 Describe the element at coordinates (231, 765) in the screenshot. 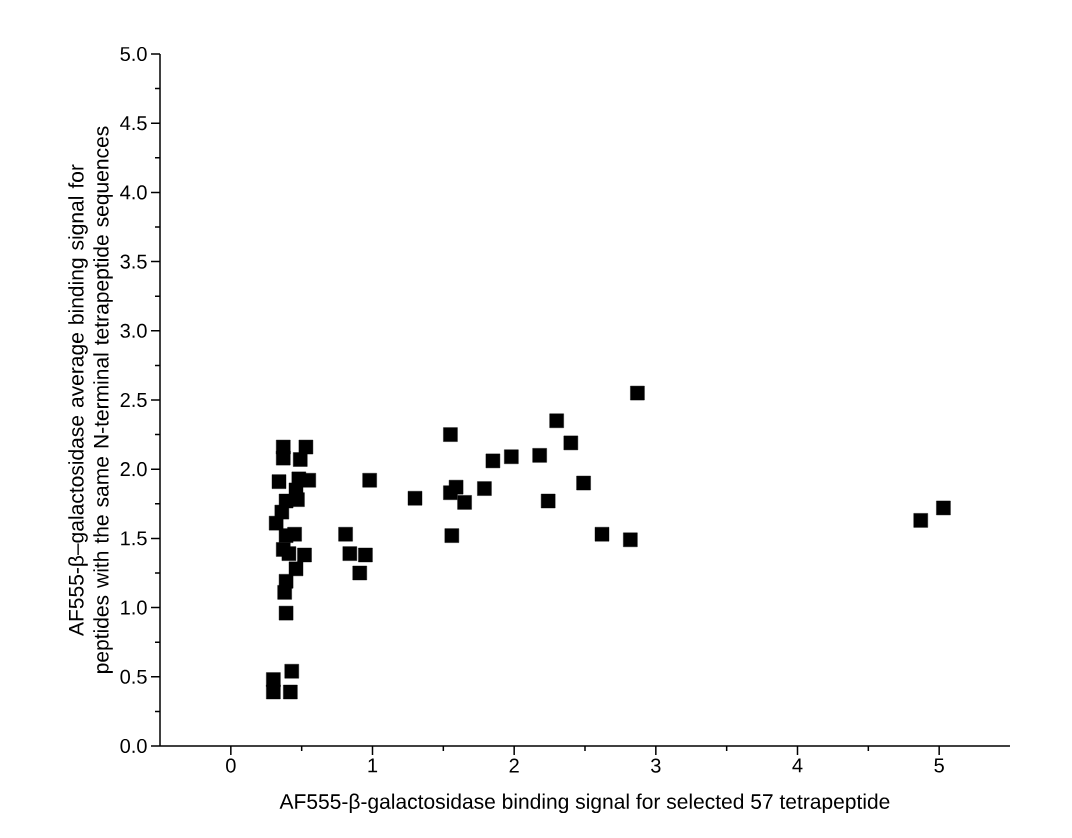

I see `x-tick-label: 0` at that location.